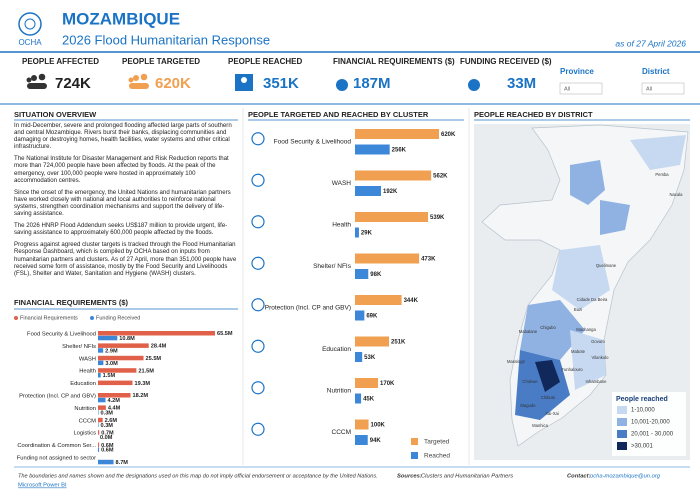 The width and height of the screenshot is (700, 501). Describe the element at coordinates (437, 218) in the screenshot. I see `value-label: 539K` at that location.